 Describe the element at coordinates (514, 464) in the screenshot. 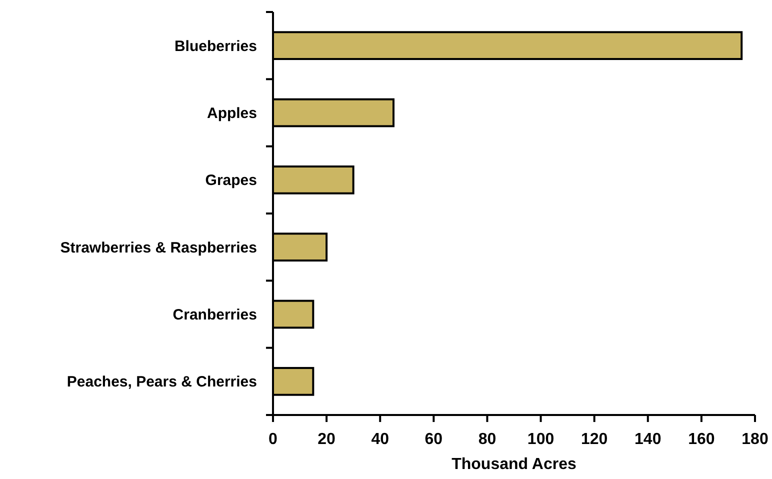

I see `x-axis-title: Thousand Acres` at that location.